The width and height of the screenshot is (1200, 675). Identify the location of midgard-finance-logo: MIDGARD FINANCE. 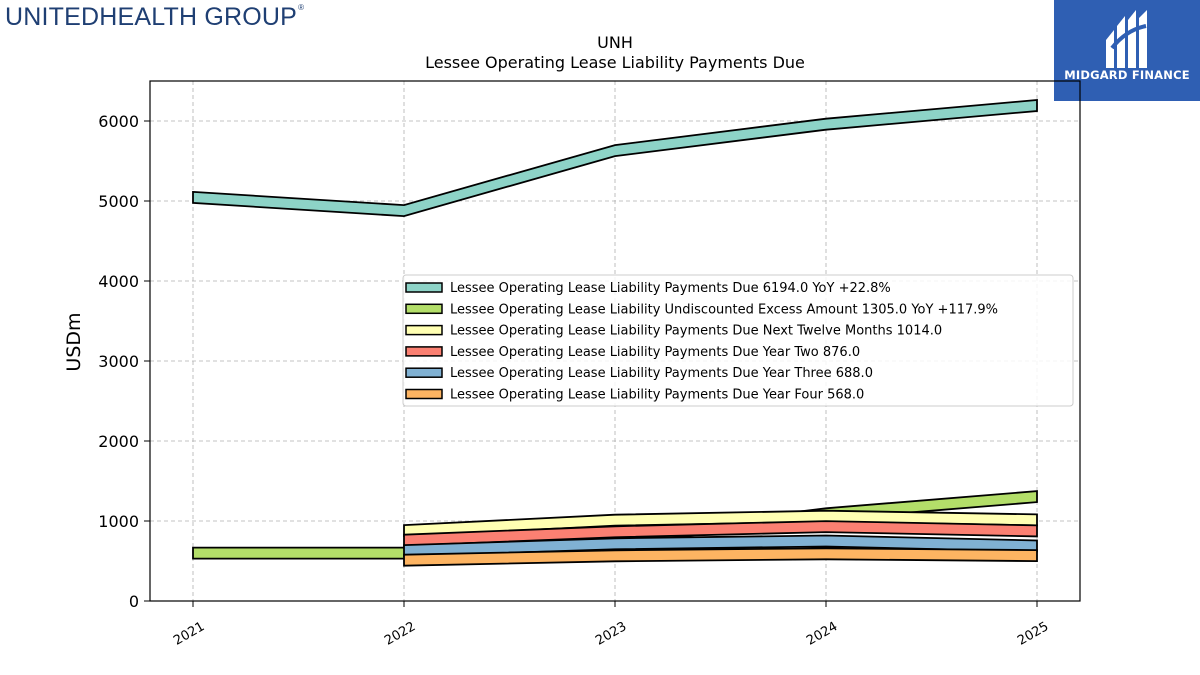
(1127, 50).